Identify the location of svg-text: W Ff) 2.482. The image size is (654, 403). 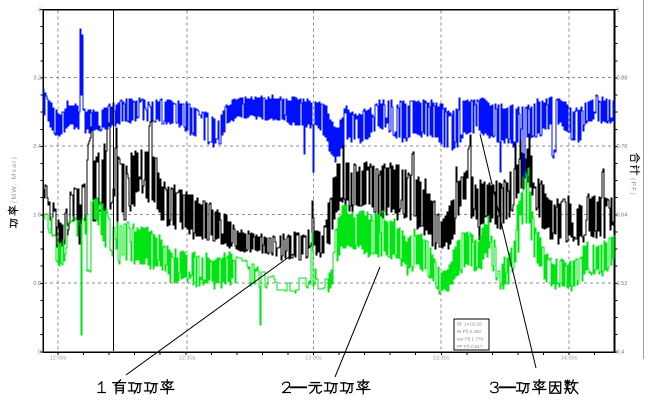
(469, 331).